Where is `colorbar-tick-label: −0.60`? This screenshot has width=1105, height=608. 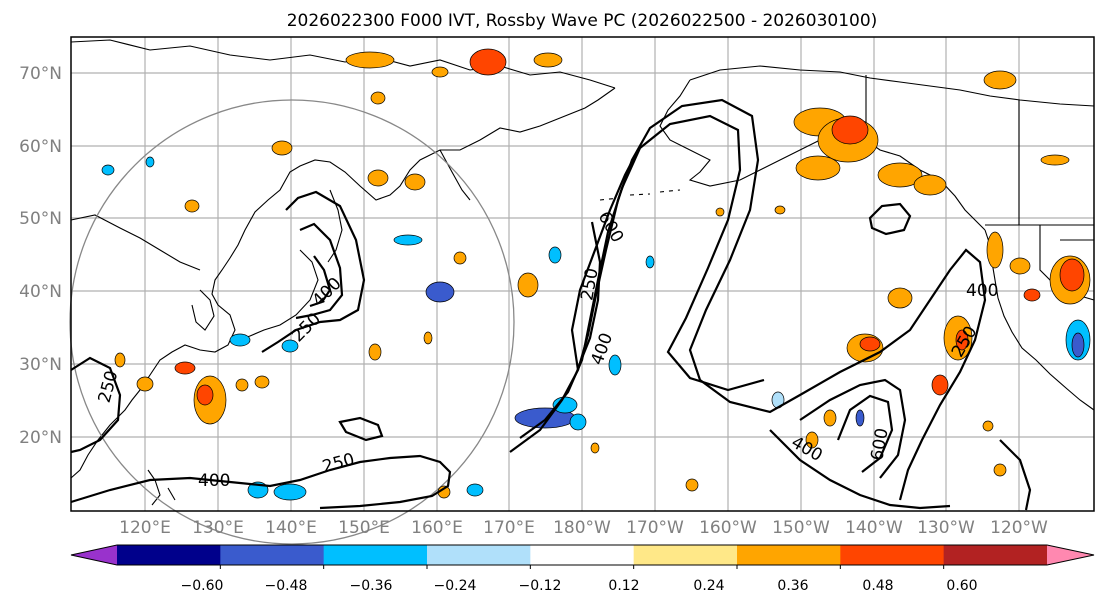
colorbar-tick-label: −0.60 is located at coordinates (202, 586).